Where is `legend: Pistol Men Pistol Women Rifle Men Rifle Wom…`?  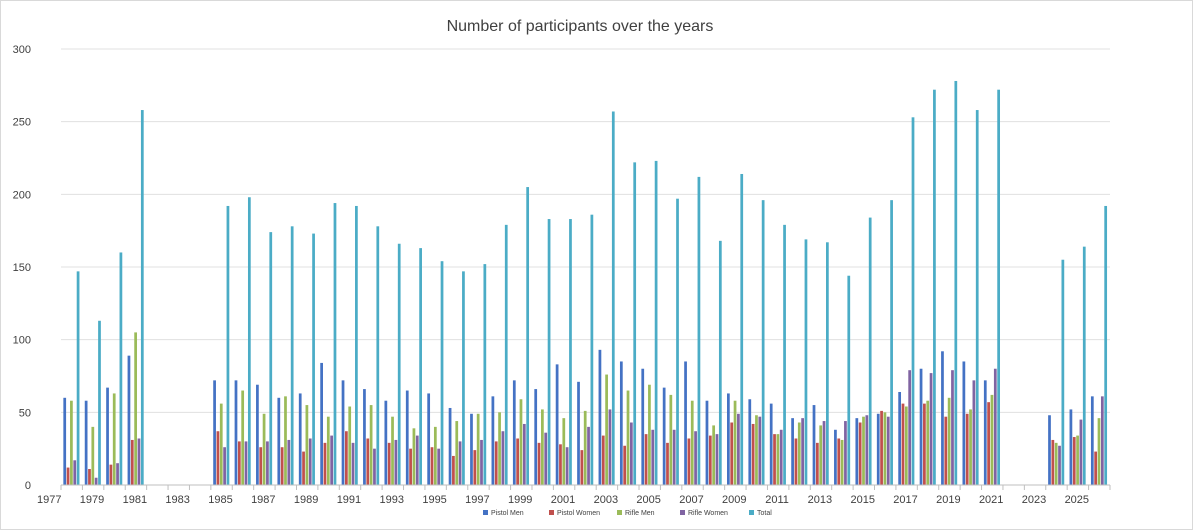 legend: Pistol Men Pistol Women Rifle Men Rifle Wom… is located at coordinates (627, 513).